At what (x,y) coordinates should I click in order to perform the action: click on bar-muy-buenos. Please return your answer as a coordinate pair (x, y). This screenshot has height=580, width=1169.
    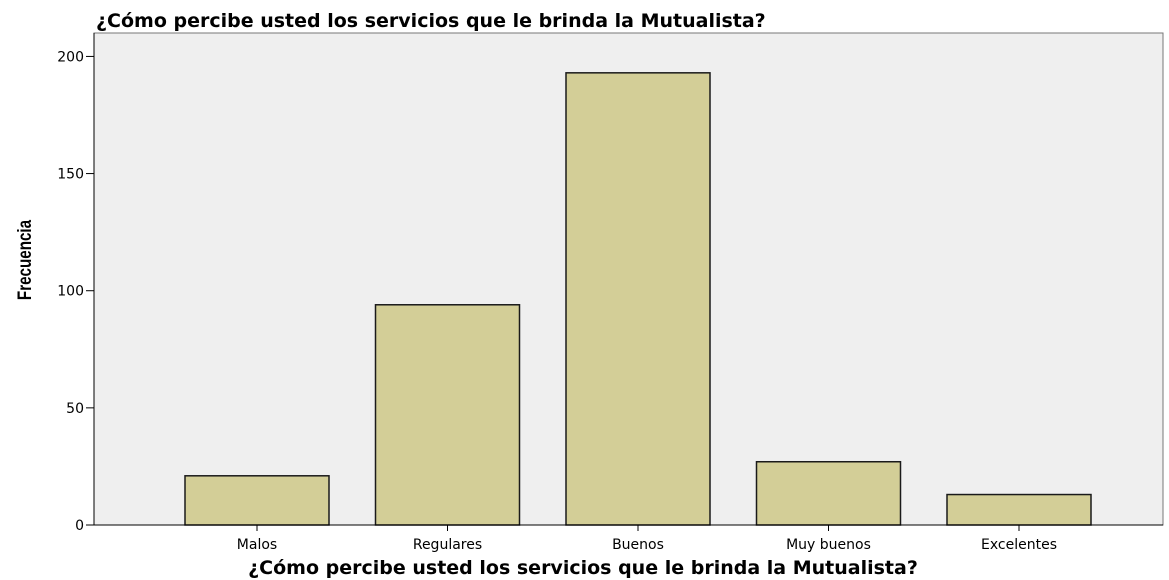
    Looking at the image, I should click on (828, 493).